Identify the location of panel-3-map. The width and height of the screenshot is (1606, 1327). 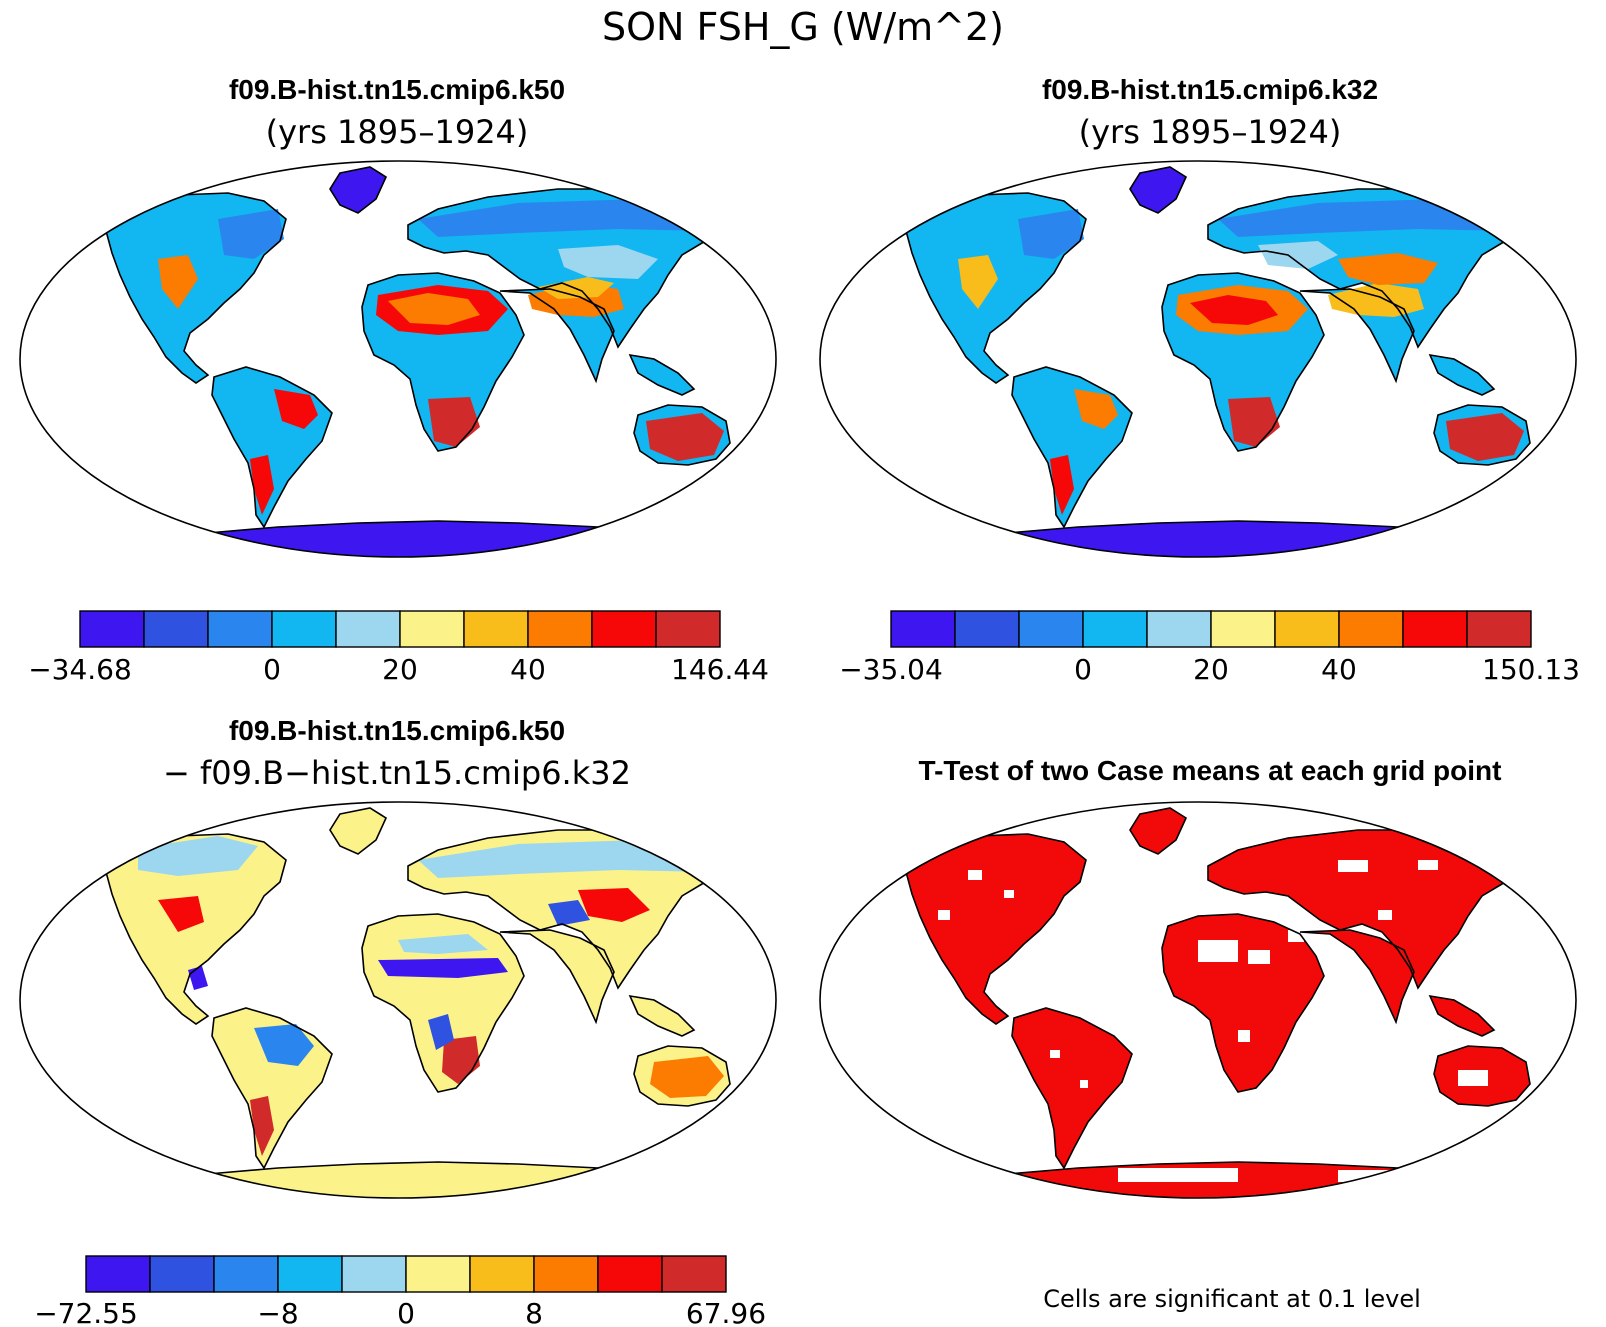
(398, 1000).